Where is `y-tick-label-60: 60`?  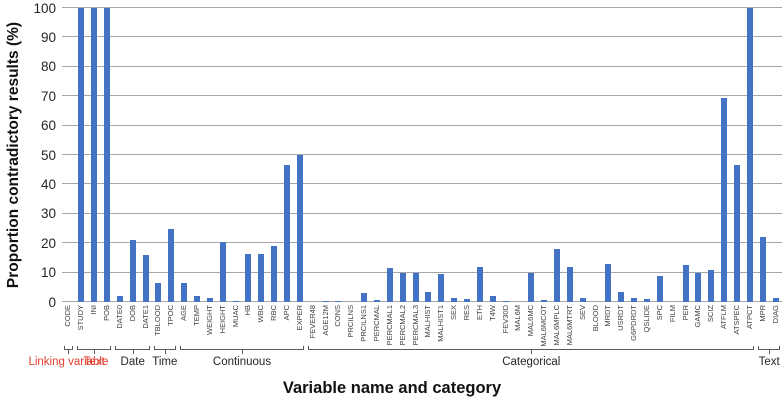
y-tick-label-60: 60 is located at coordinates (48, 126).